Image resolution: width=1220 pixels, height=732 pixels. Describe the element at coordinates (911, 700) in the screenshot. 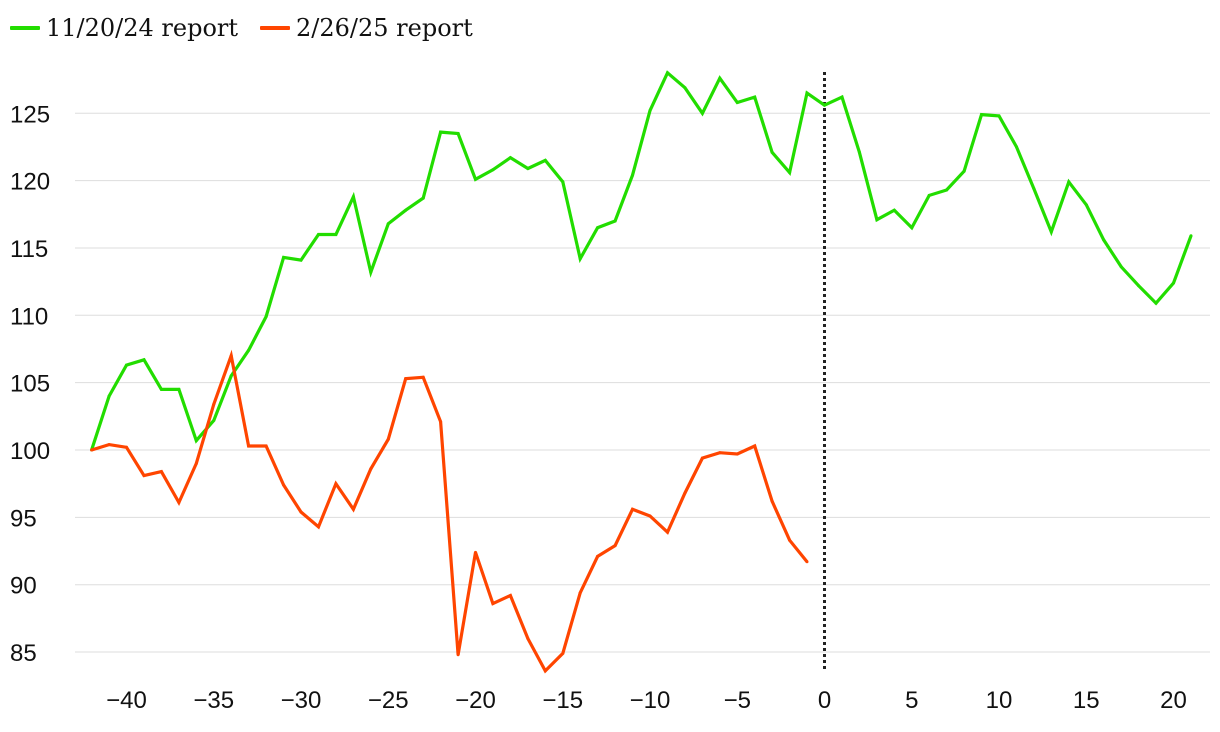

I see `x-tick-label-5: 5` at that location.